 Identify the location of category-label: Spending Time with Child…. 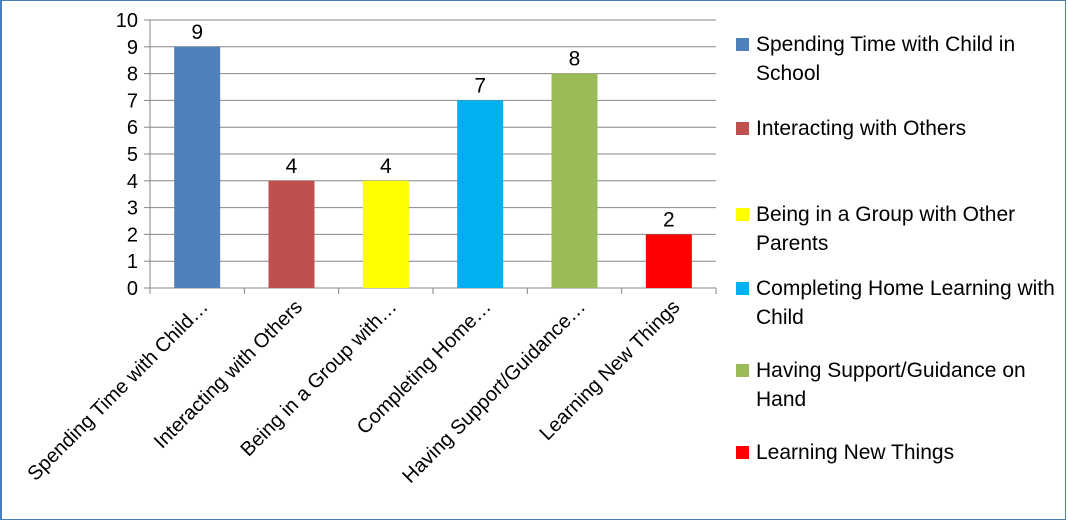
(117, 390).